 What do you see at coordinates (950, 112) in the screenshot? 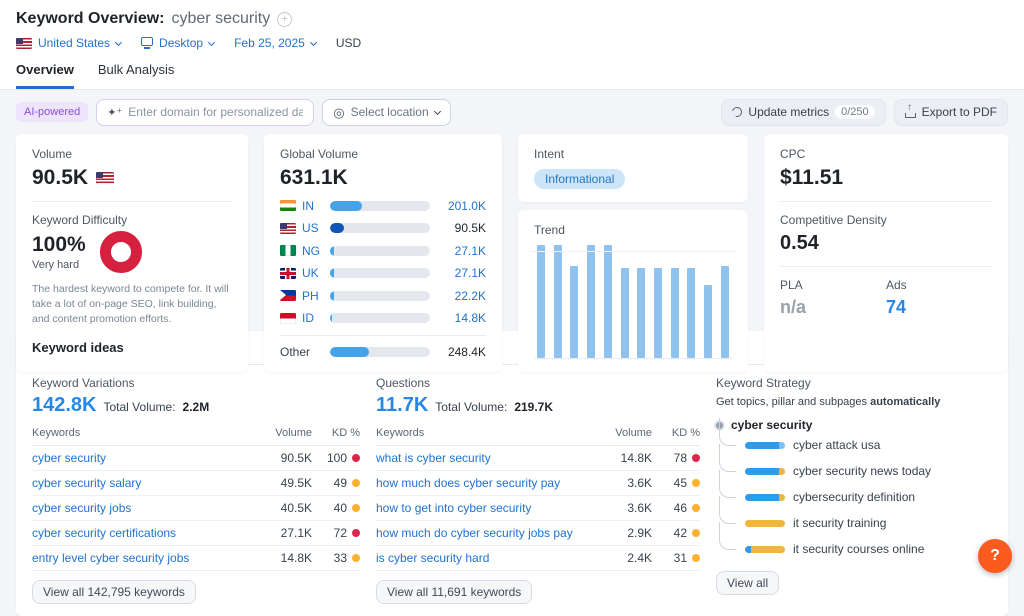
I see `export-pdf-button: Export to PDF` at bounding box center [950, 112].